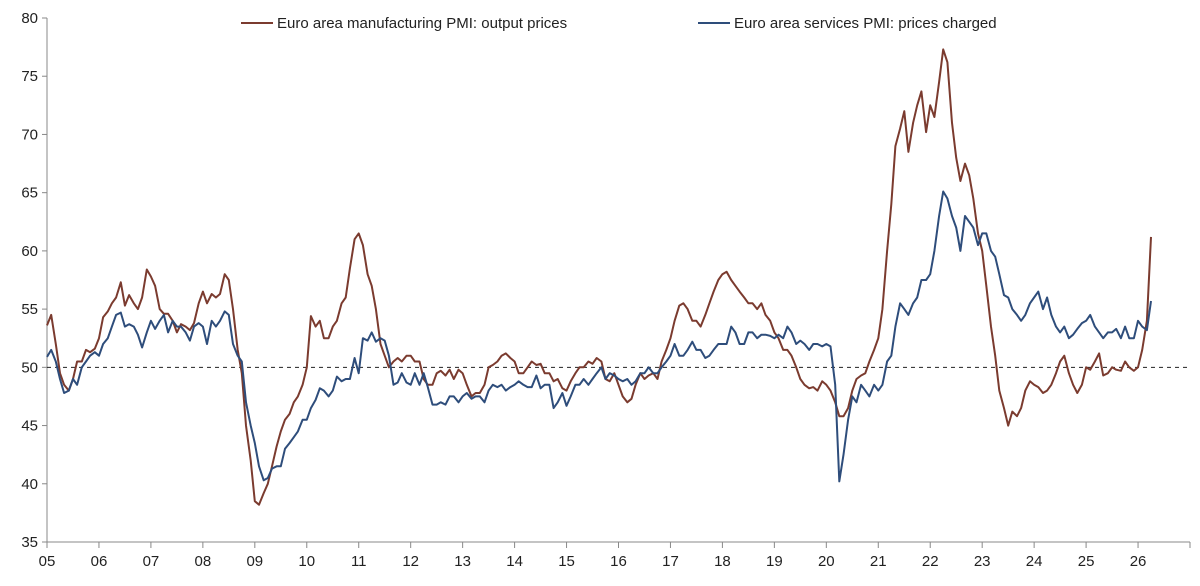  I want to click on x-tick-label: 07, so click(151, 561).